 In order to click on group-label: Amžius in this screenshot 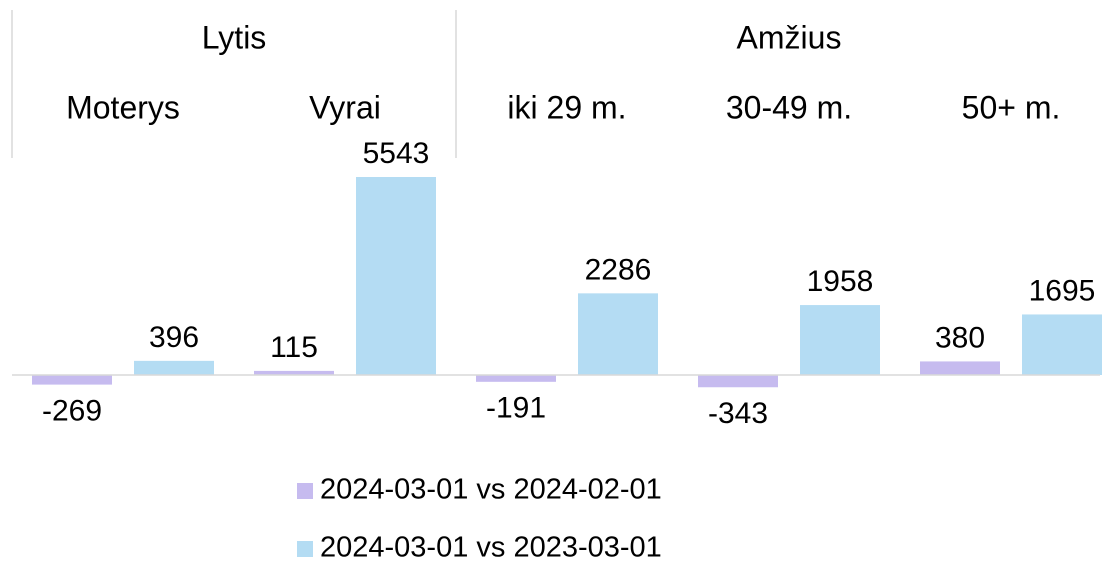, I will do `click(789, 37)`.